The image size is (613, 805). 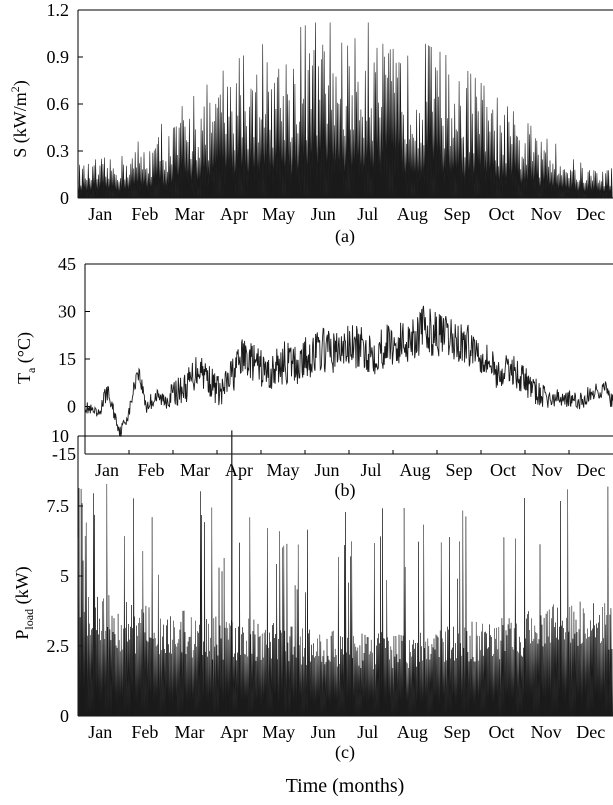 I want to click on panel-c-ylabel-tail: (kW), so click(x=22, y=587).